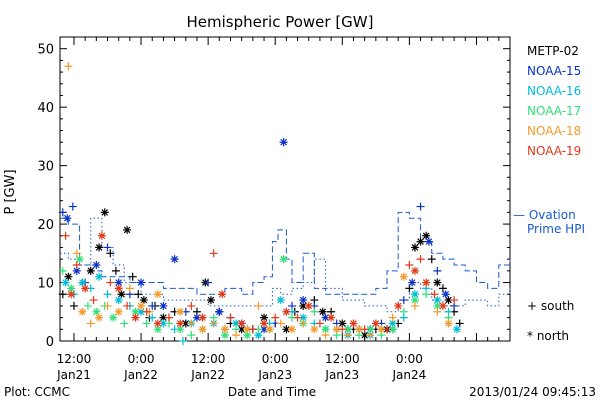 This screenshot has width=600, height=400. I want to click on legend-entry-noaa-18: NOAA-18, so click(554, 131).